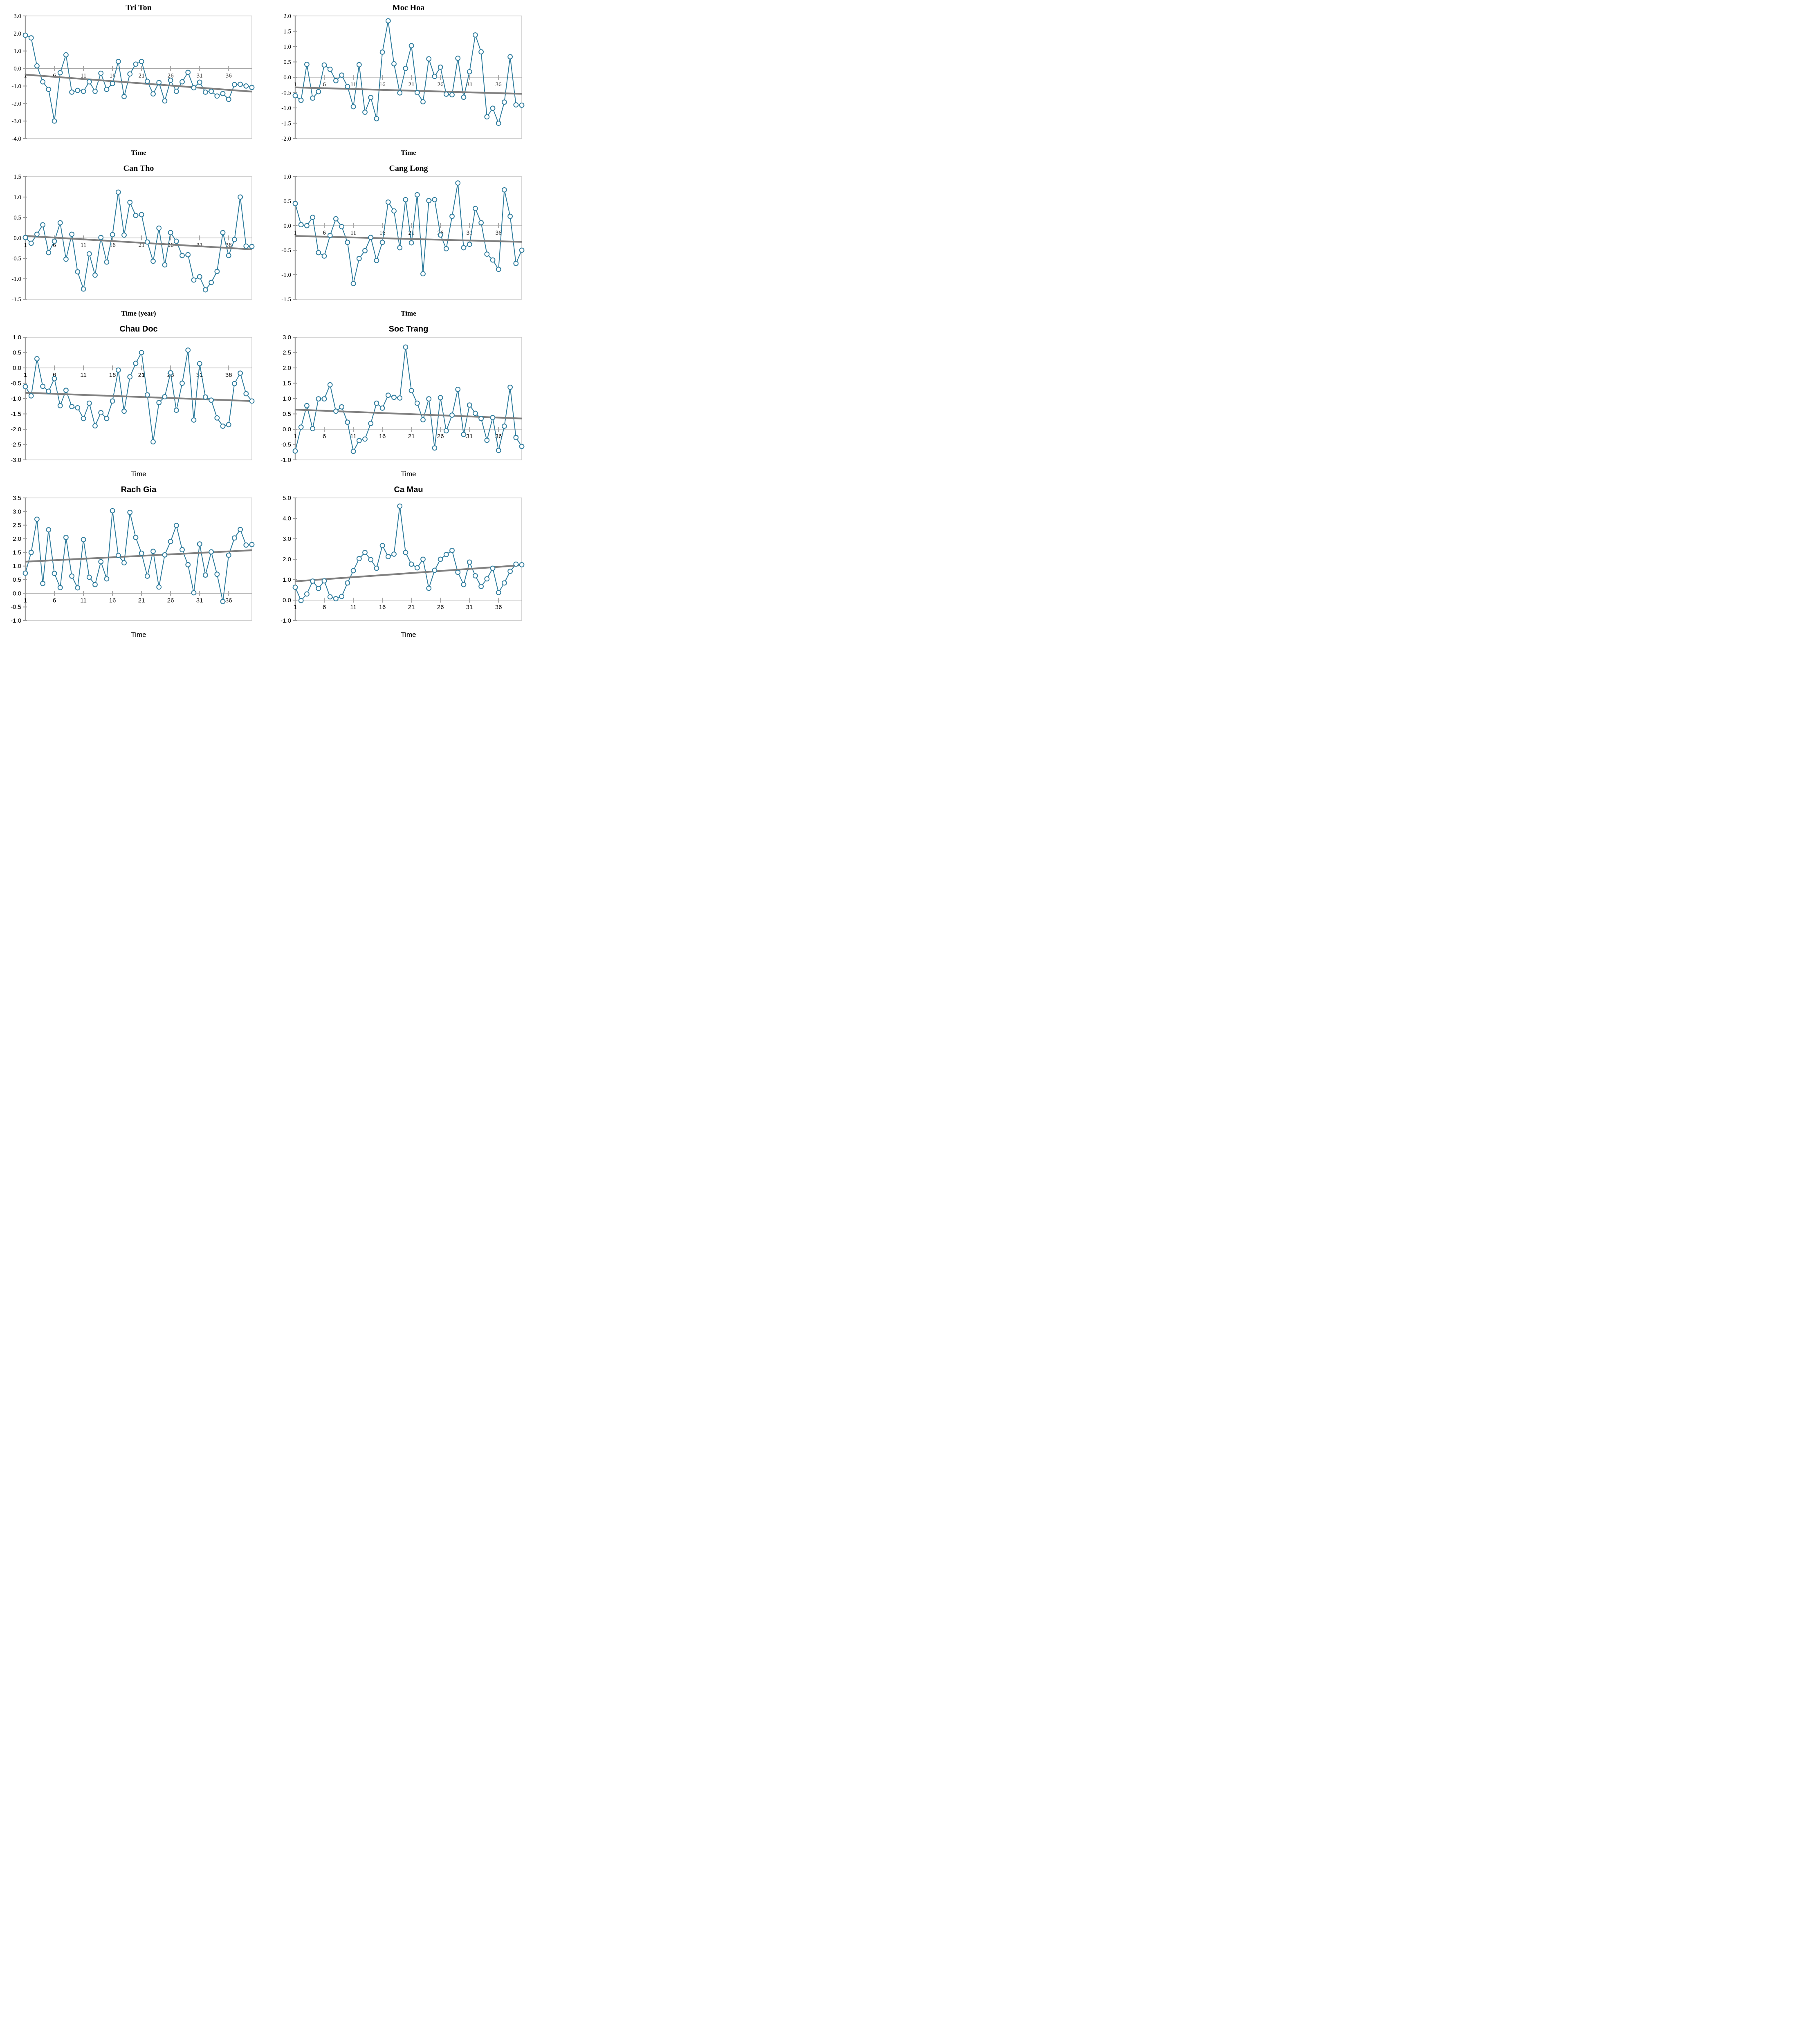 The width and height of the screenshot is (1800, 2044). What do you see at coordinates (409, 330) in the screenshot?
I see `chart-title: Soc Trang` at bounding box center [409, 330].